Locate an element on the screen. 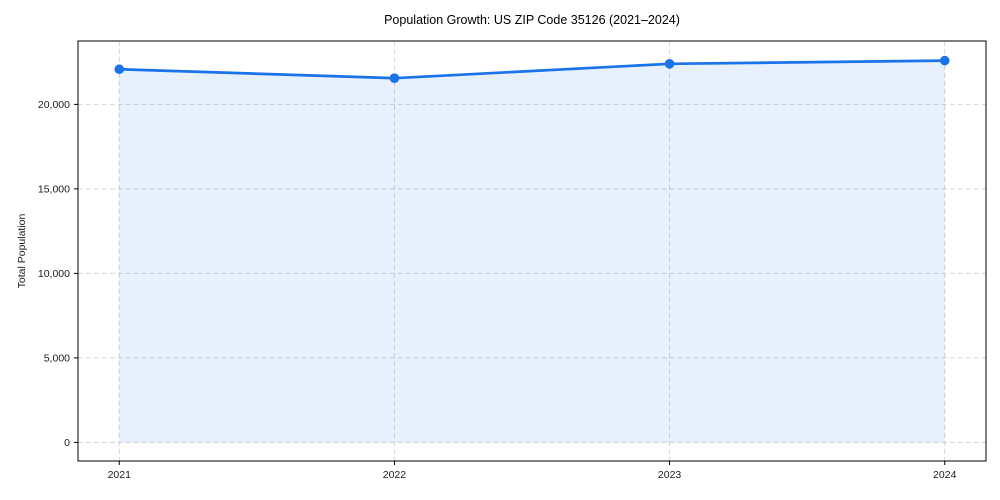 Image resolution: width=1000 pixels, height=500 pixels. y-tick-label: 0 is located at coordinates (67, 443).